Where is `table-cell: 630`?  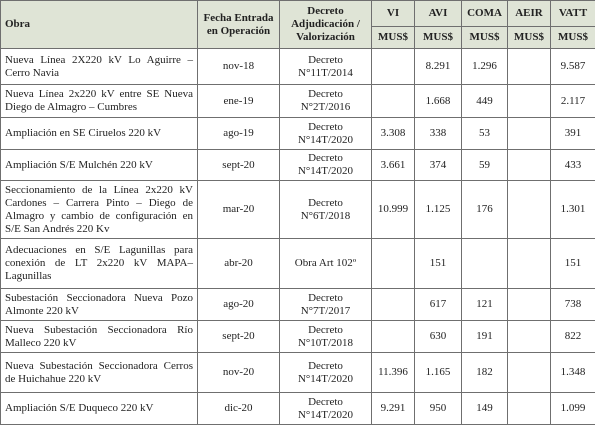
table-cell: 630 is located at coordinates (438, 337).